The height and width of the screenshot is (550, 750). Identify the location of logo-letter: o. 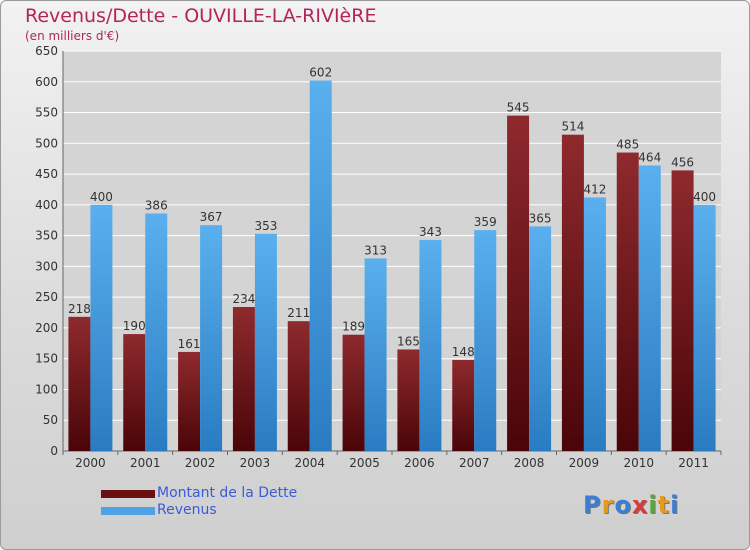
(623, 505).